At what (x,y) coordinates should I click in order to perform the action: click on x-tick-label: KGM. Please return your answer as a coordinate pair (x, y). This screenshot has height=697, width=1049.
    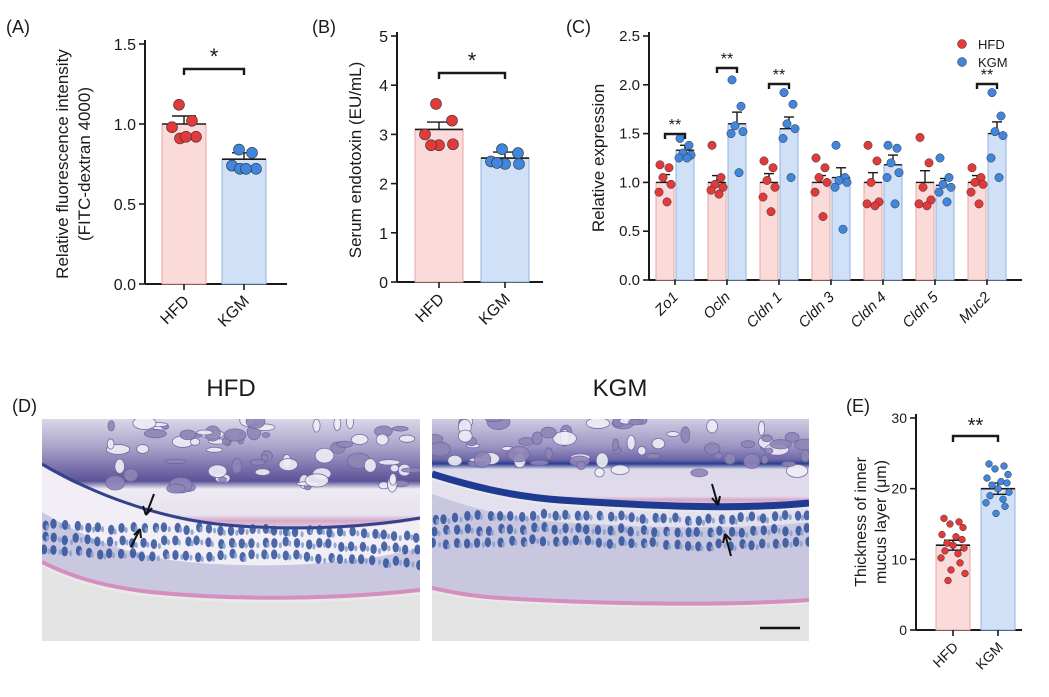
    Looking at the image, I should click on (234, 312).